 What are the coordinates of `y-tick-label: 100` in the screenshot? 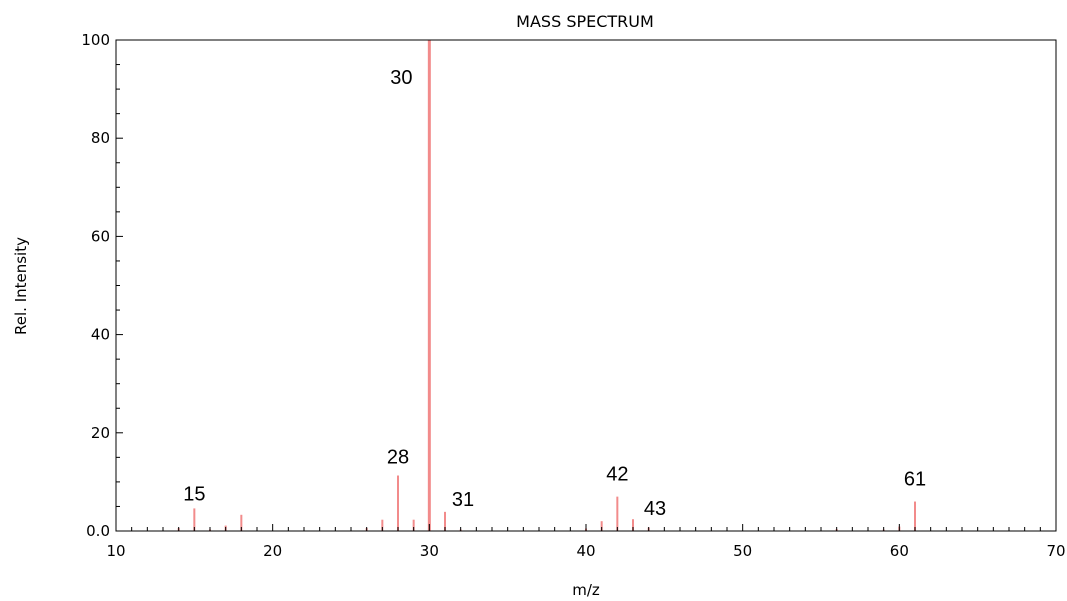 It's located at (95, 40).